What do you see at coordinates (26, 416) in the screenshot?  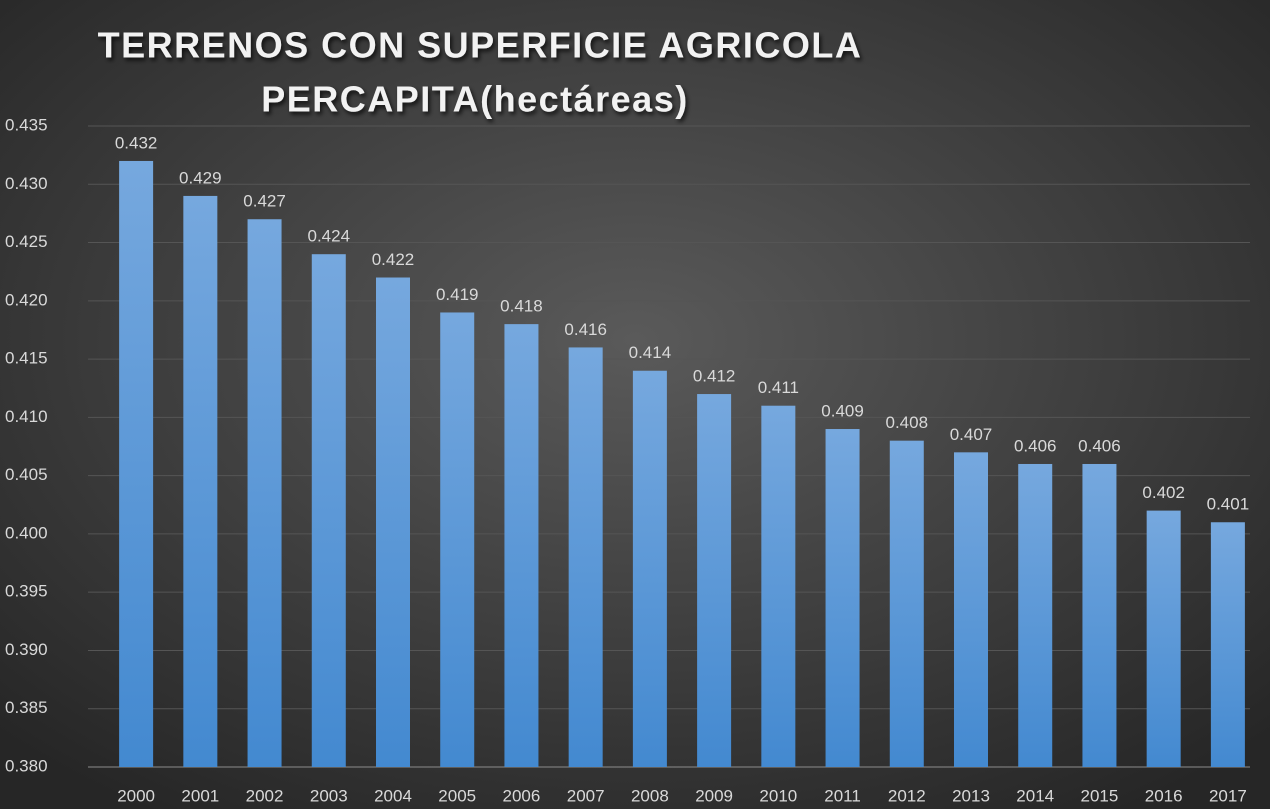 I see `y-tick-label: 0.410` at bounding box center [26, 416].